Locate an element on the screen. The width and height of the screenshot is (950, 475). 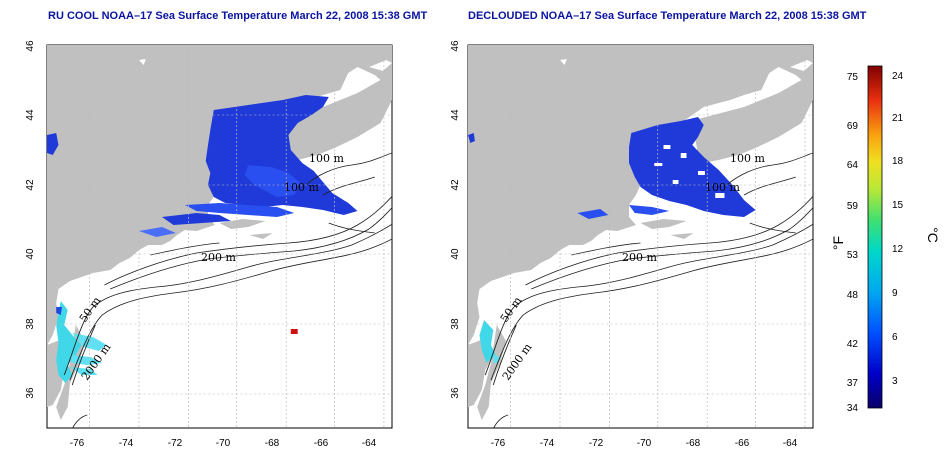
colorbar-celsius-ticks: 24 21 18 15 12 9 6 3 is located at coordinates (898, 229).